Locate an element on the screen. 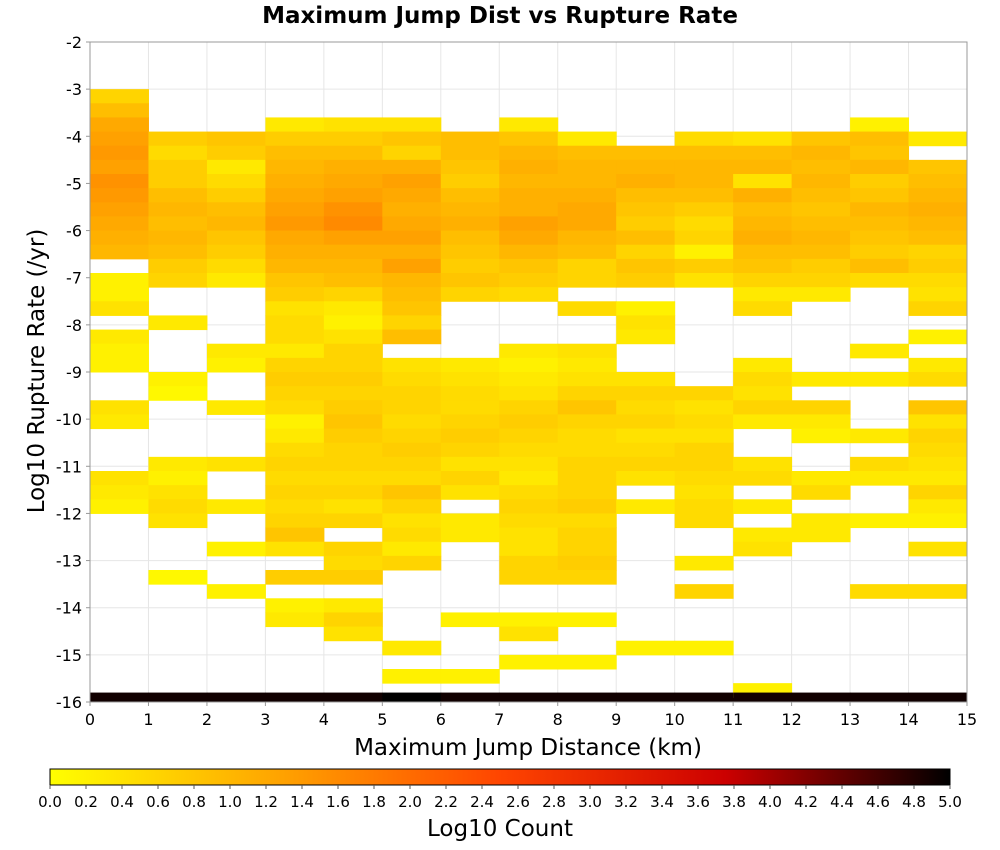 The width and height of the screenshot is (1000, 850). y-tick-label: -3 is located at coordinates (74, 89).